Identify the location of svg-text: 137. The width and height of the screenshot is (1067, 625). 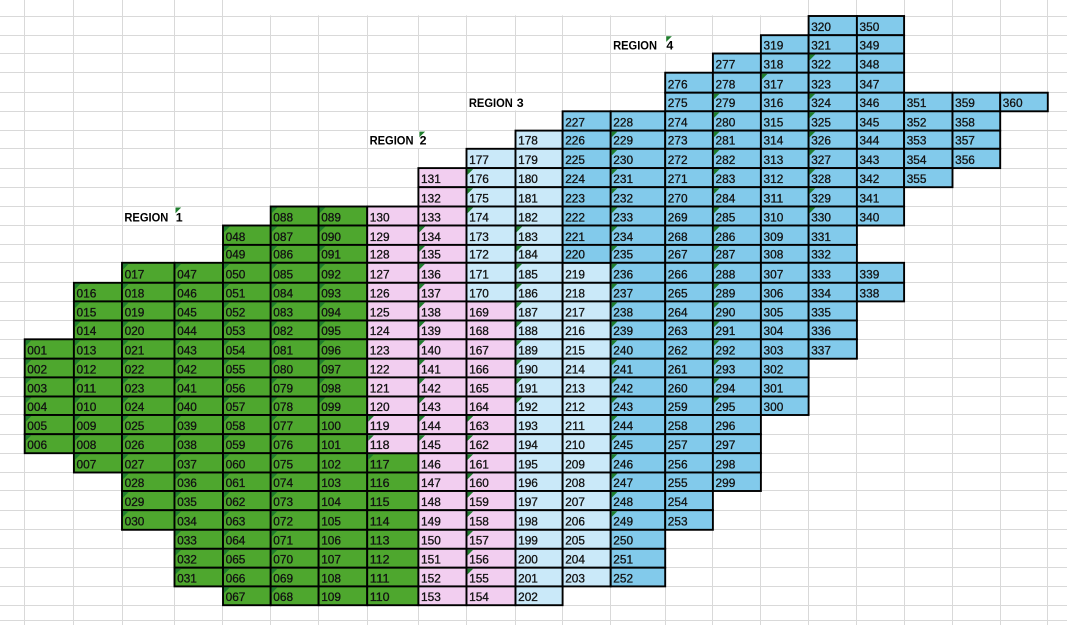
(431, 293).